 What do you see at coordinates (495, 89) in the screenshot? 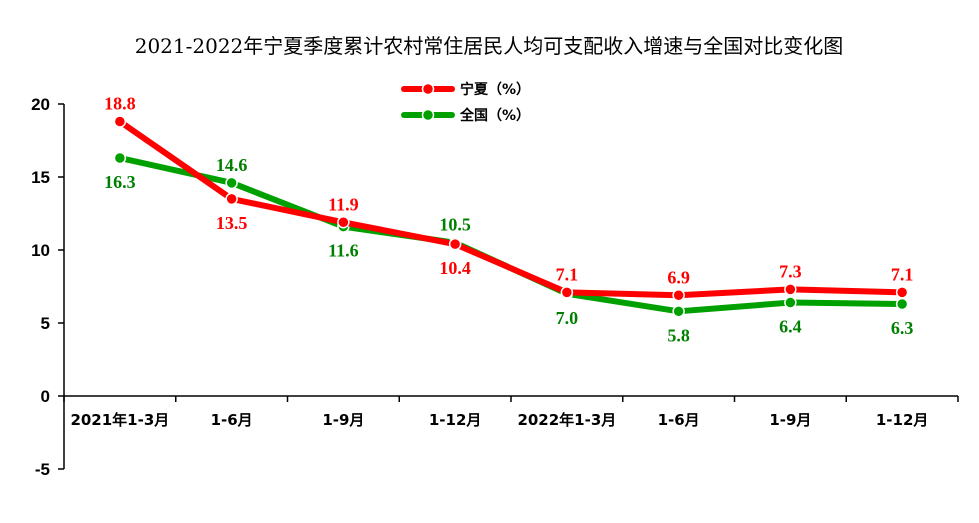
I see `legend-label: 宁夏（%）` at bounding box center [495, 89].